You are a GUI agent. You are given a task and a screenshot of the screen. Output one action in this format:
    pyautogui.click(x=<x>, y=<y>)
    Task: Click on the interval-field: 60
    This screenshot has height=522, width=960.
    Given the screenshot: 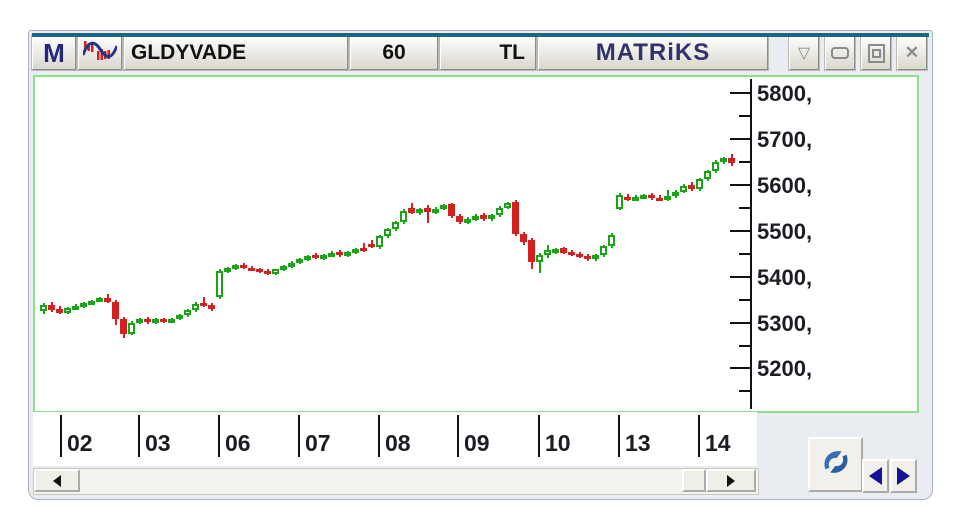 What is the action you would take?
    pyautogui.click(x=394, y=53)
    